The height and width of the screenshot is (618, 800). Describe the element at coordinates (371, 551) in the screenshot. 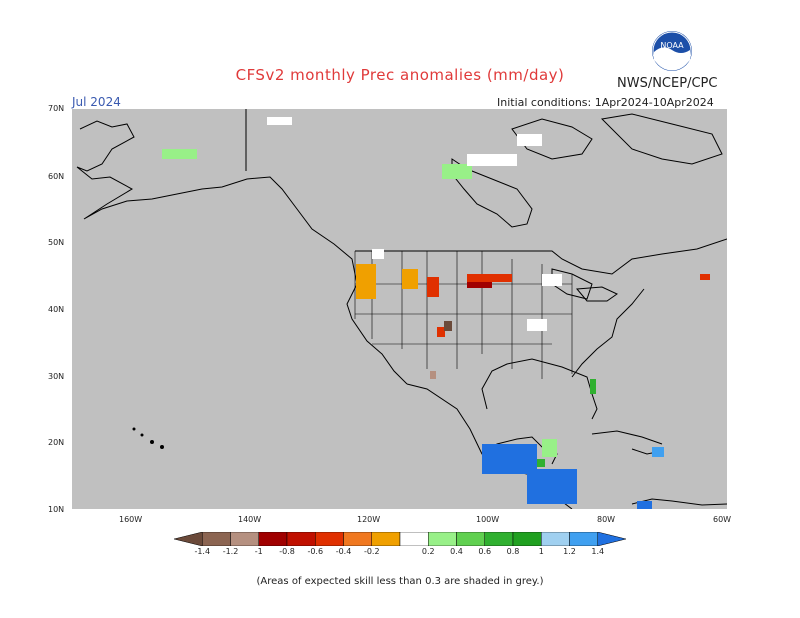

I see `color-bar-tick-label: -0.2` at that location.